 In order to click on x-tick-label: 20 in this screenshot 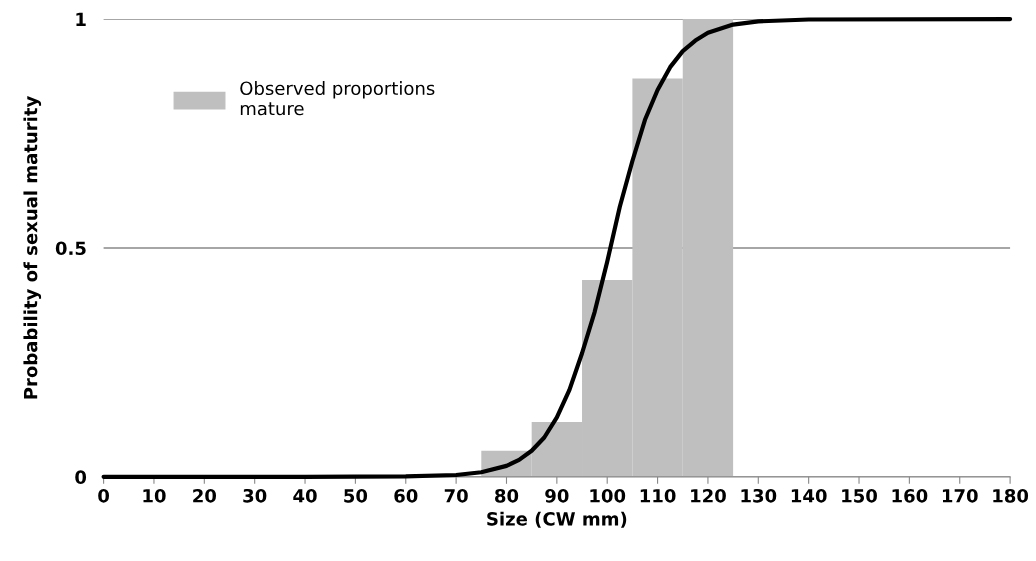, I will do `click(205, 495)`.